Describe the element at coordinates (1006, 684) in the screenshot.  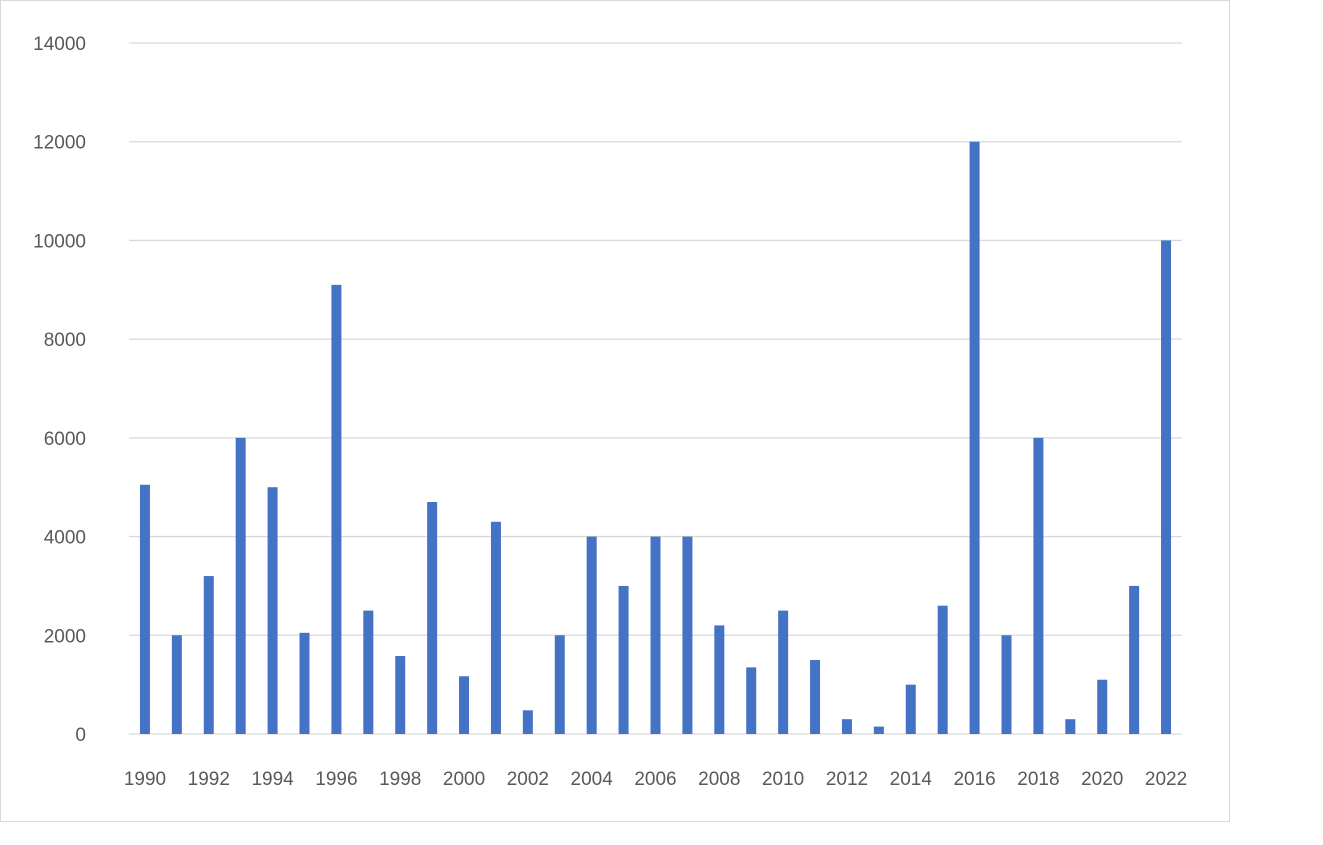
I see `bar-2017` at that location.